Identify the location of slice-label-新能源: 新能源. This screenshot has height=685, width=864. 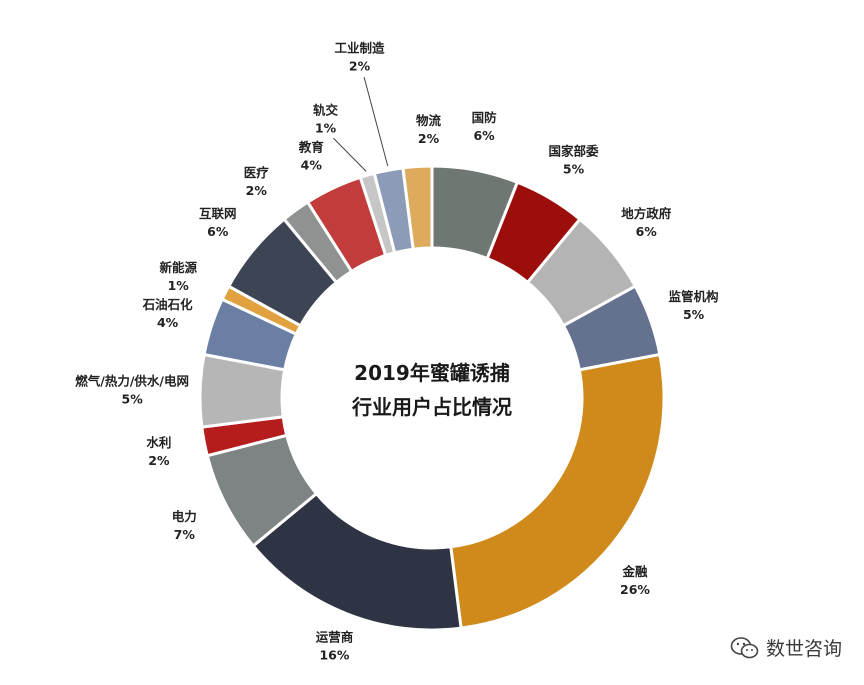
(178, 267).